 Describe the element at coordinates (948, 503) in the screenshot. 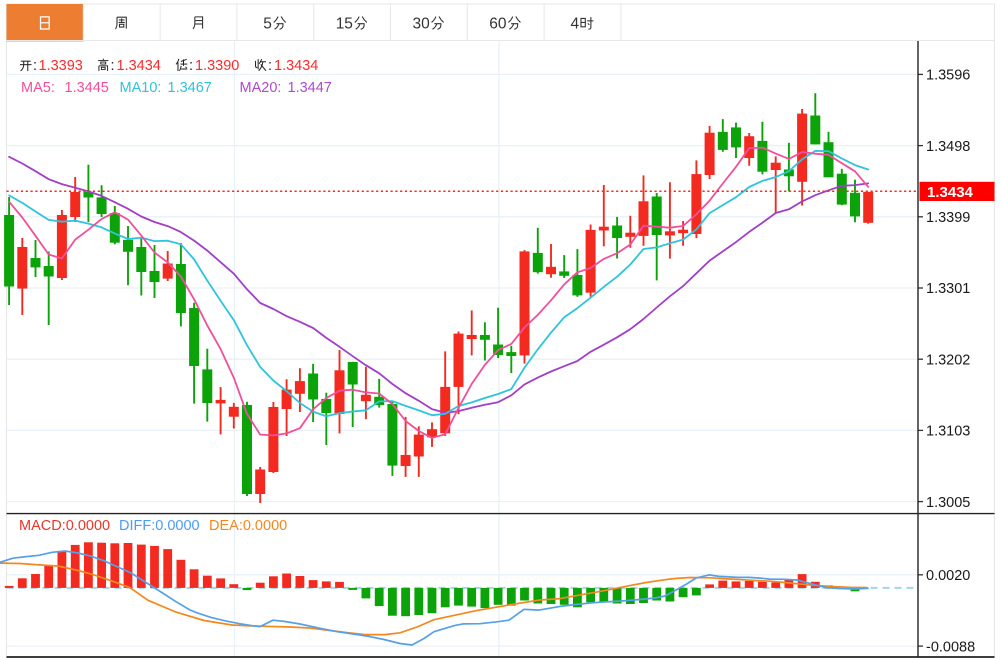

I see `svg-text: 1.3005` at that location.